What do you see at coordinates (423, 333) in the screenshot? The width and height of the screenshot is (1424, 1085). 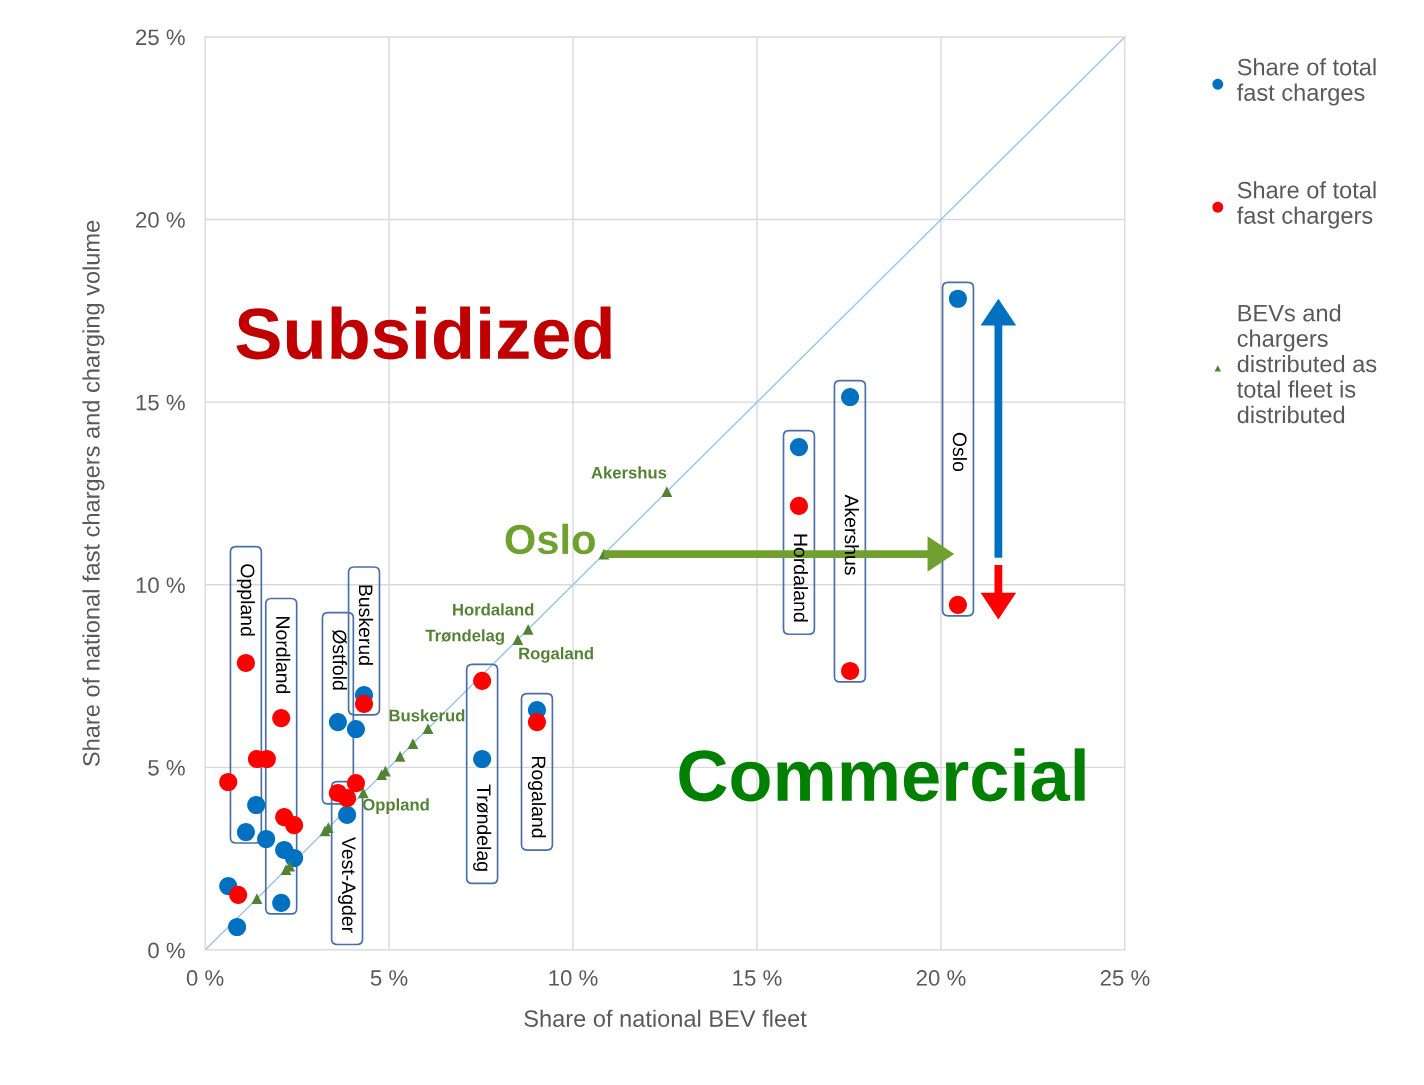 I see `annotation: Subsidized` at bounding box center [423, 333].